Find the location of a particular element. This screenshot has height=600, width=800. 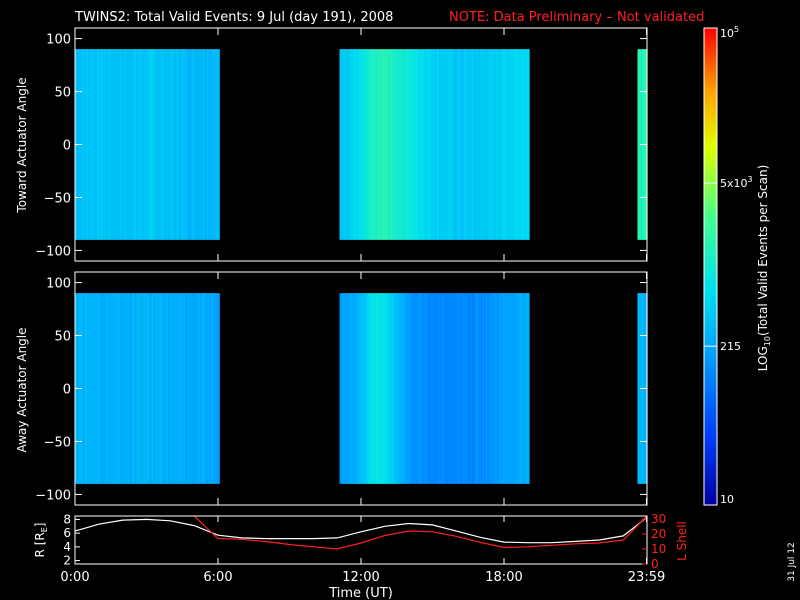

data-note: NOTE: Data Preliminary – Not validated is located at coordinates (576, 17).